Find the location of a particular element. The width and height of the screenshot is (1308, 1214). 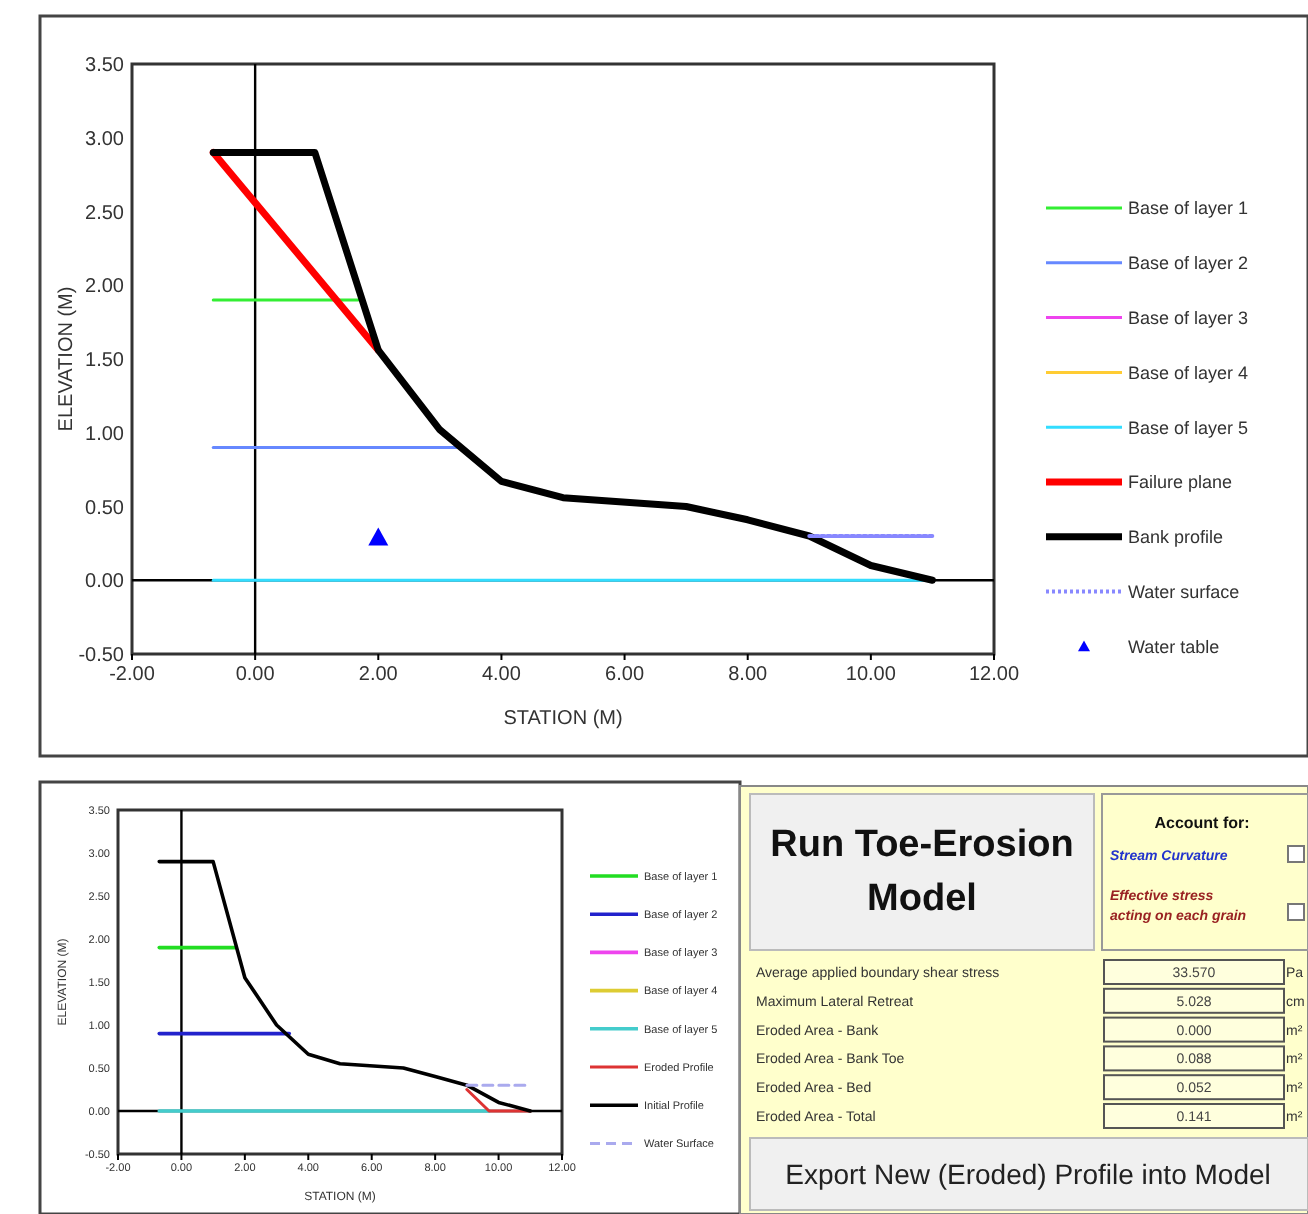

legend-label: Water table is located at coordinates (1174, 646).